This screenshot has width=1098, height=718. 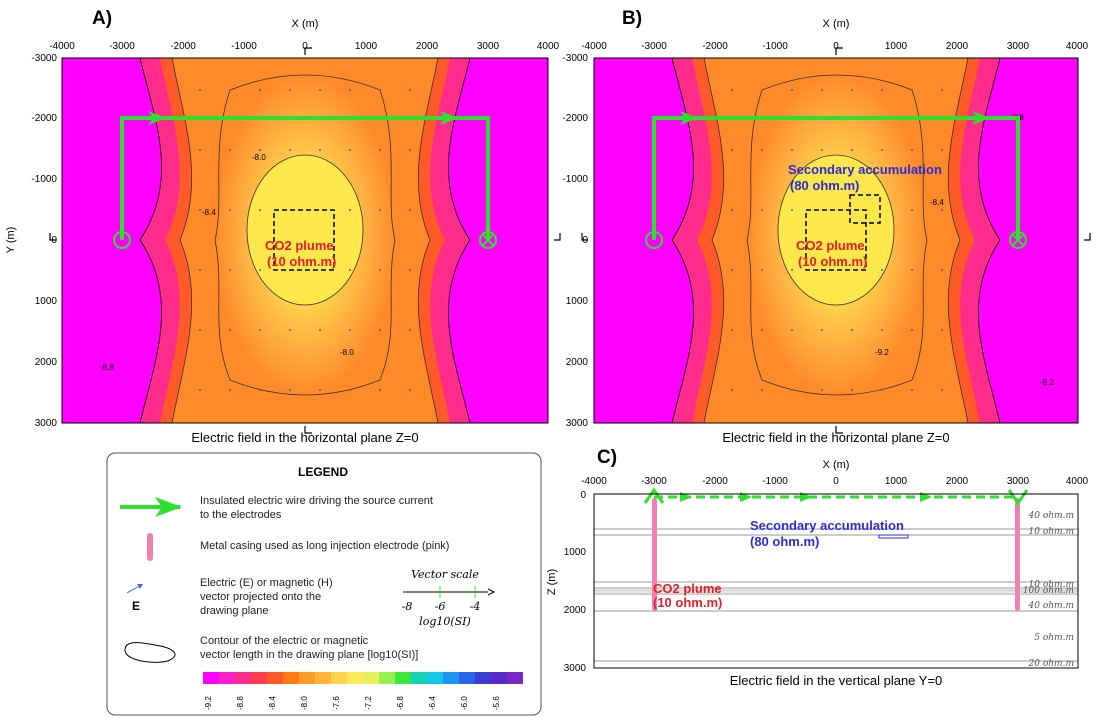 What do you see at coordinates (836, 554) in the screenshot?
I see `panel-c-casings` at bounding box center [836, 554].